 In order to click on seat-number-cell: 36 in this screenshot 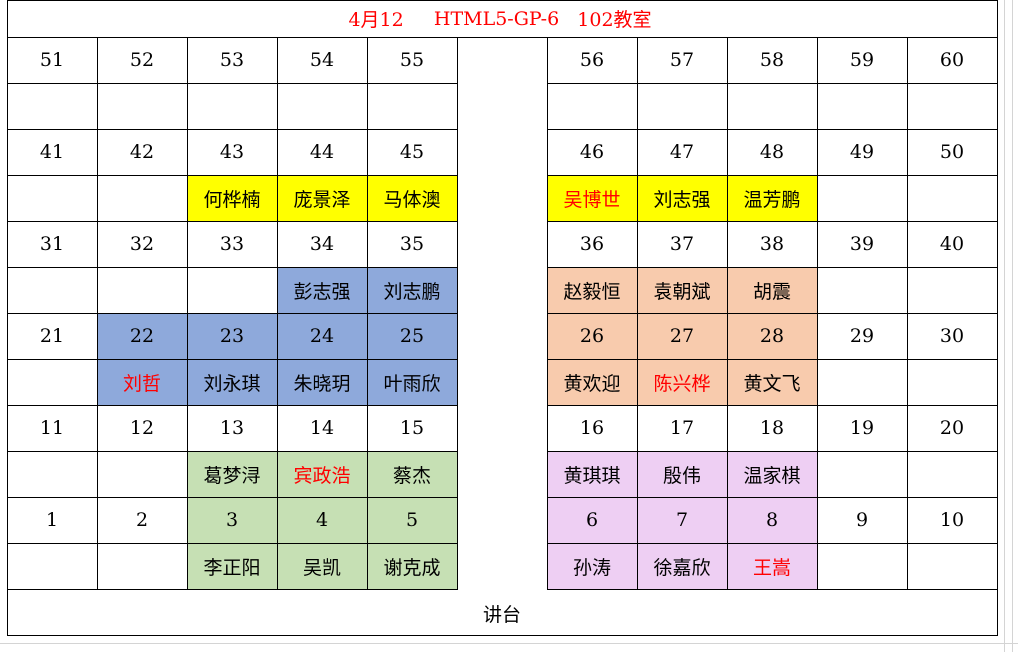, I will do `click(592, 244)`.